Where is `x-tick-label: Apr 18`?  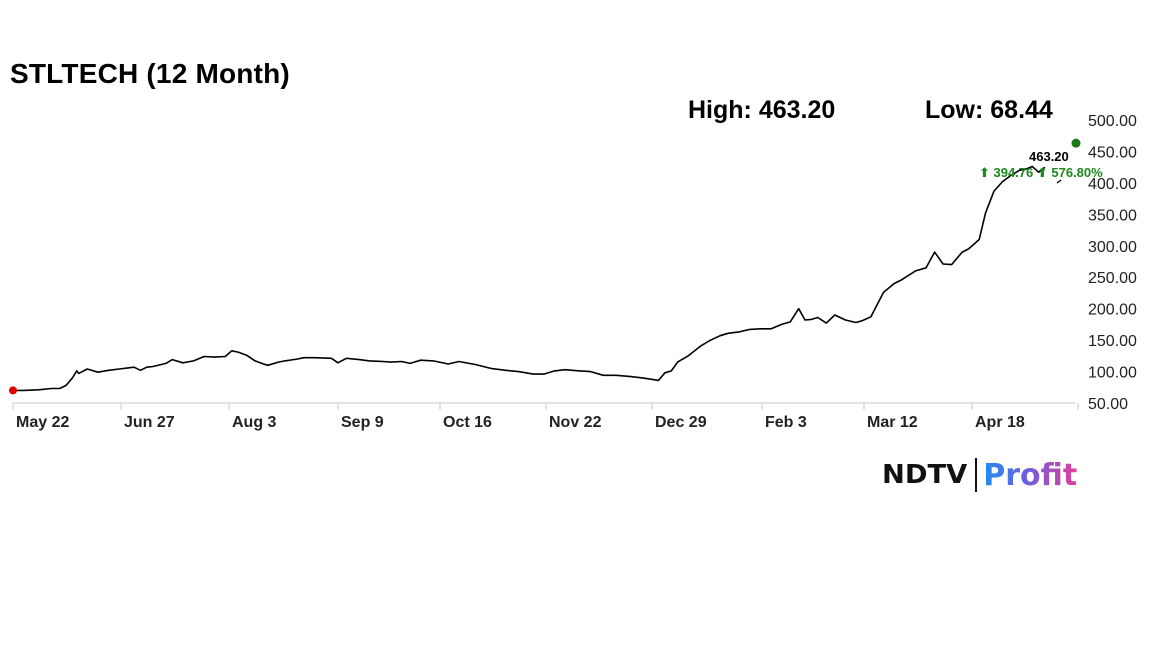 x-tick-label: Apr 18 is located at coordinates (1000, 422).